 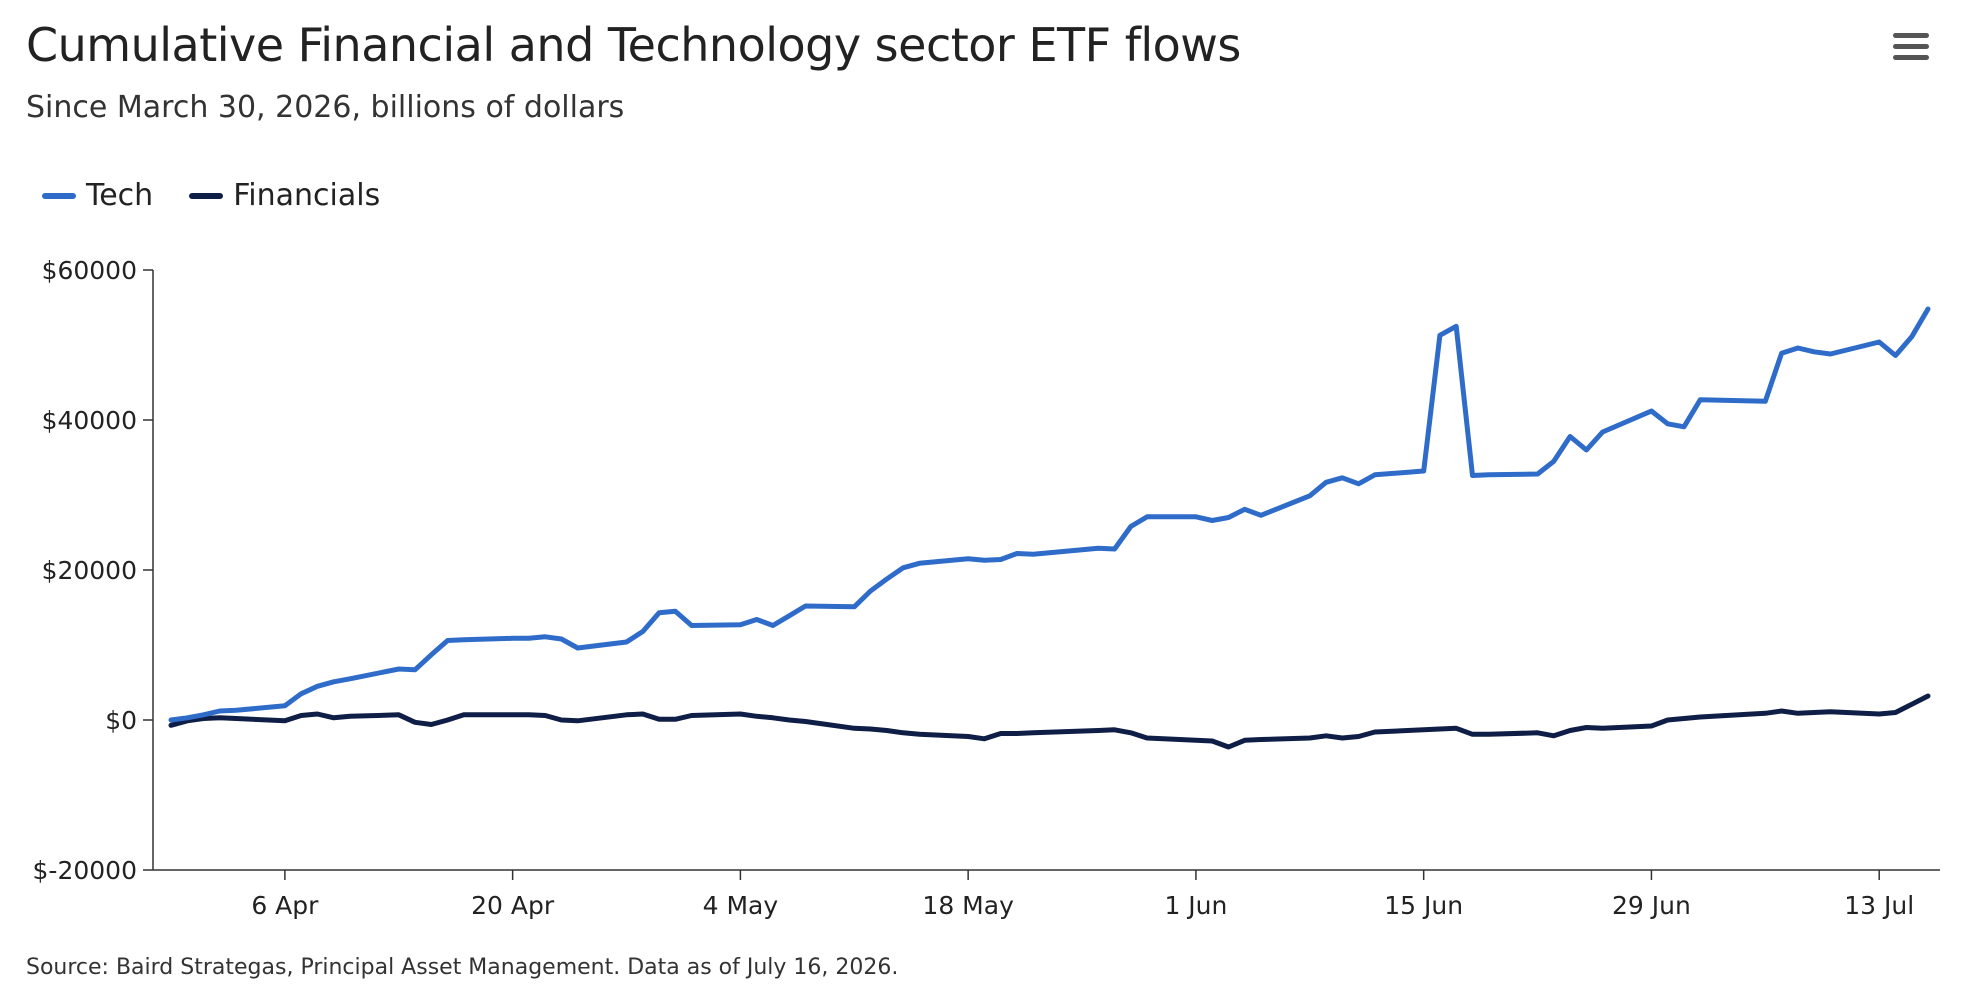 What do you see at coordinates (1195, 905) in the screenshot?
I see `x-tick-label: 1 Jun` at bounding box center [1195, 905].